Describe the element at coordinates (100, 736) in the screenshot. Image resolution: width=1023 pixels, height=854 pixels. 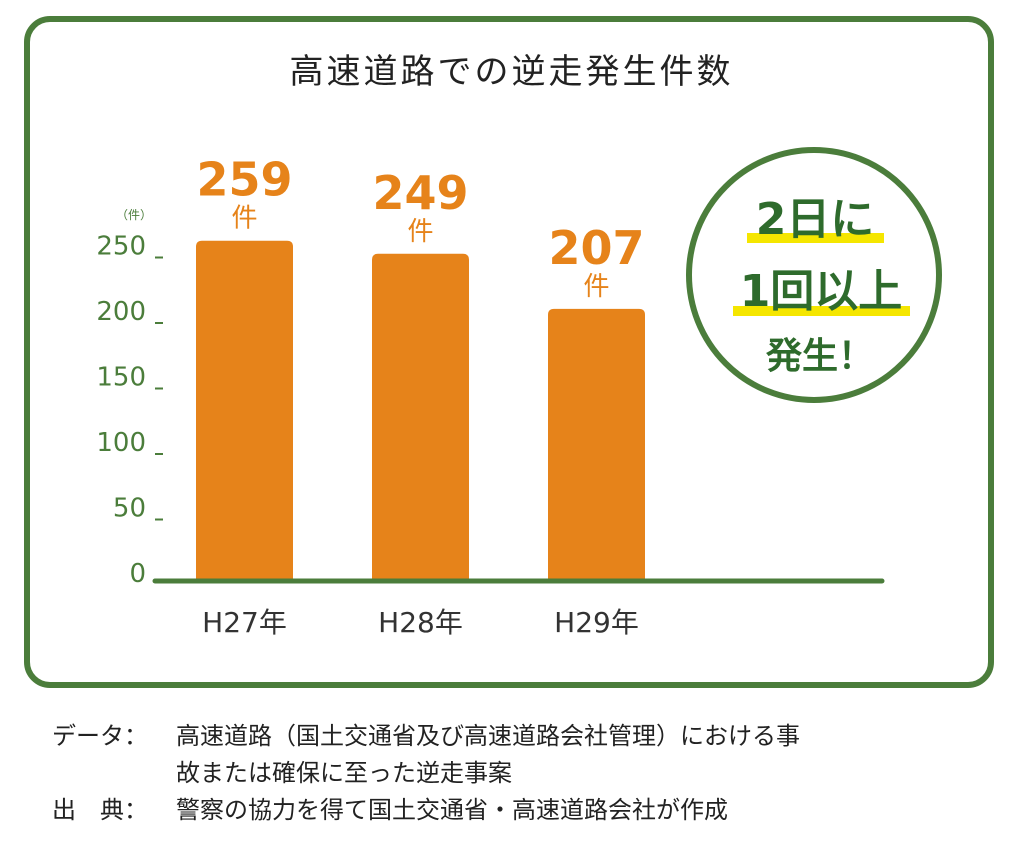
I see `footer-data-label: データ：` at that location.